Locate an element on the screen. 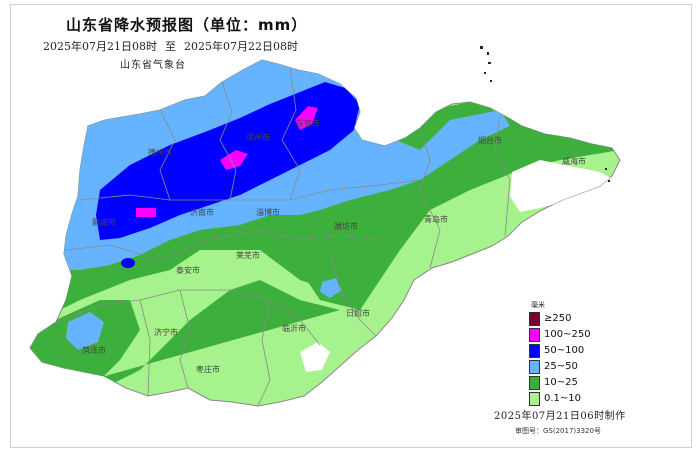 Image resolution: width=700 pixels, height=453 pixels. city-label-zaozhuang: 枣庄市 is located at coordinates (208, 369).